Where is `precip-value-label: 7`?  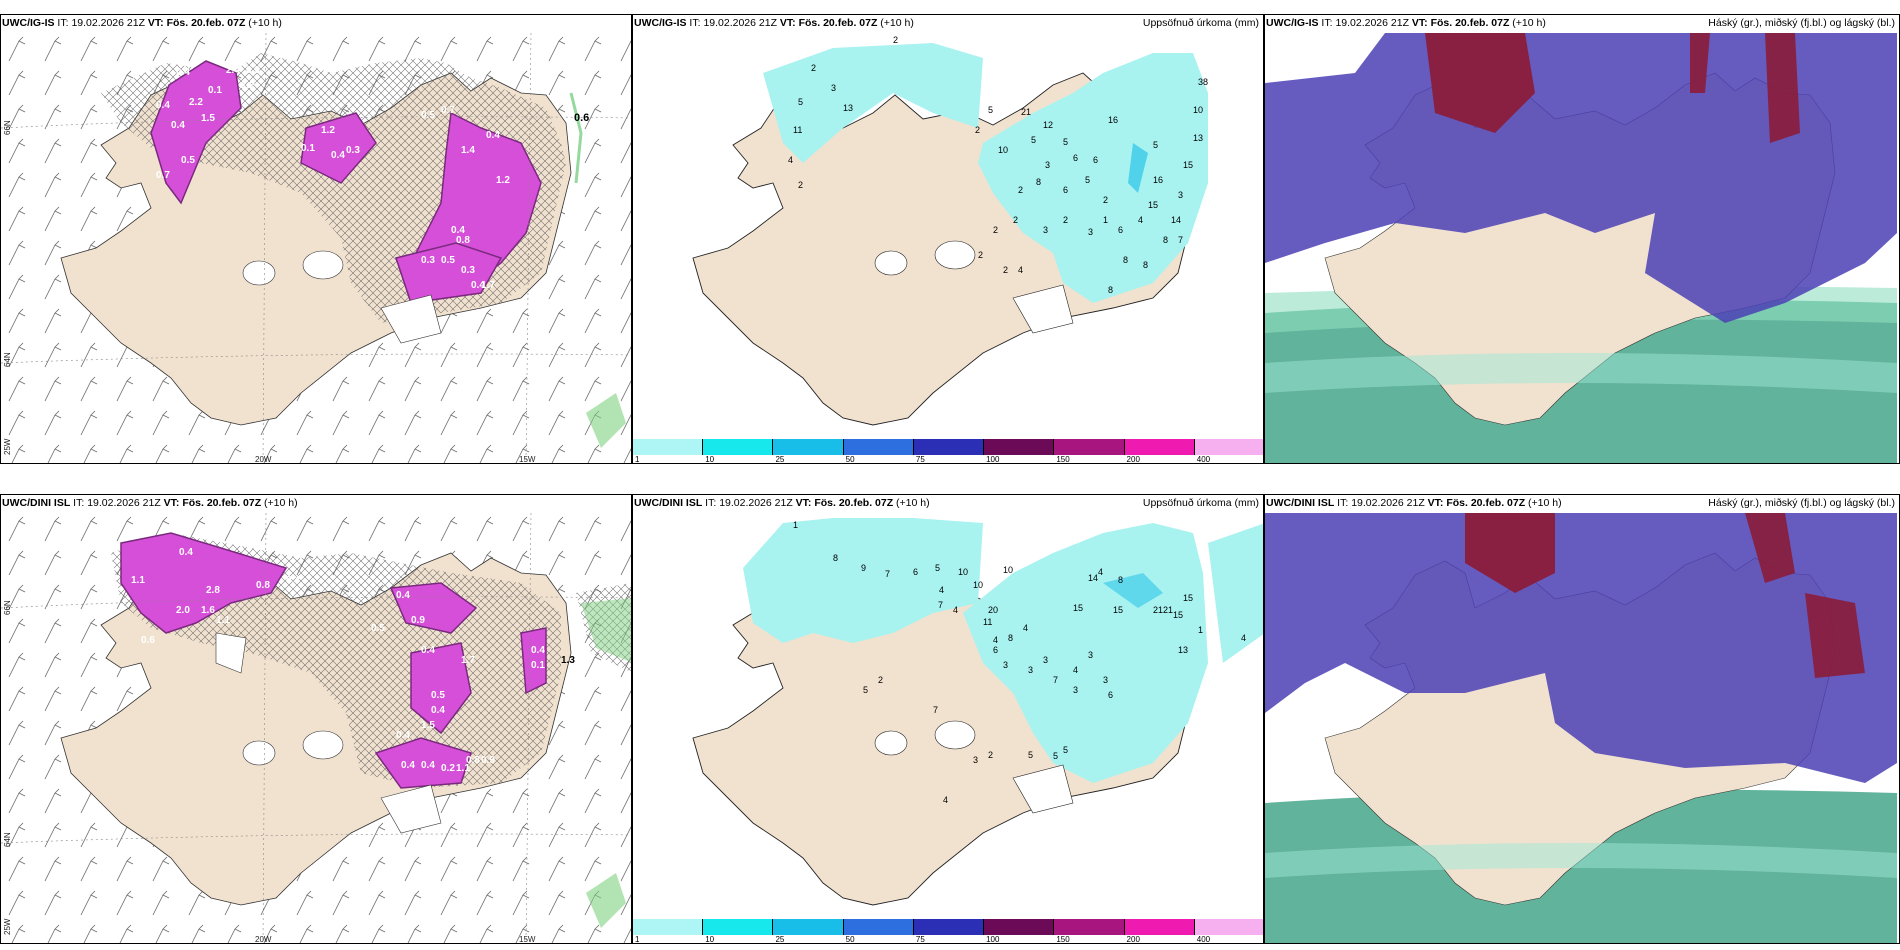
precip-value-label: 7 is located at coordinates (1055, 680).